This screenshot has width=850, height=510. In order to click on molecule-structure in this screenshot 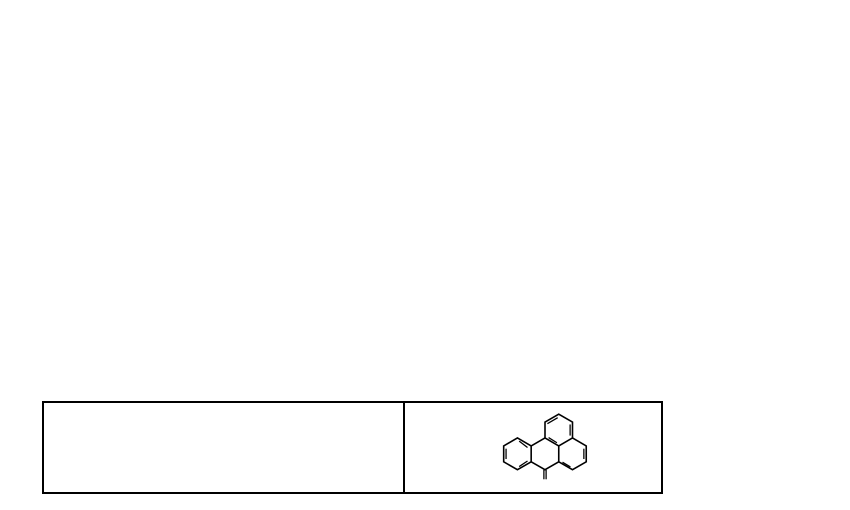, I will do `click(545, 446)`.